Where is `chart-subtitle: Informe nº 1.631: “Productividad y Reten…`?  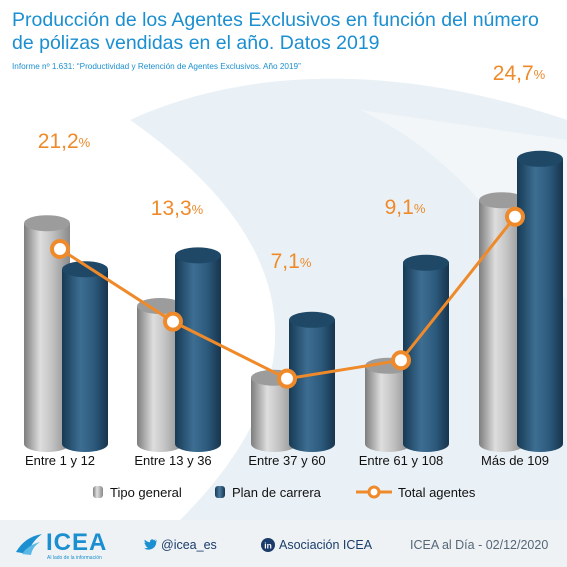 chart-subtitle: Informe nº 1.631: “Productividad y Reten… is located at coordinates (156, 66).